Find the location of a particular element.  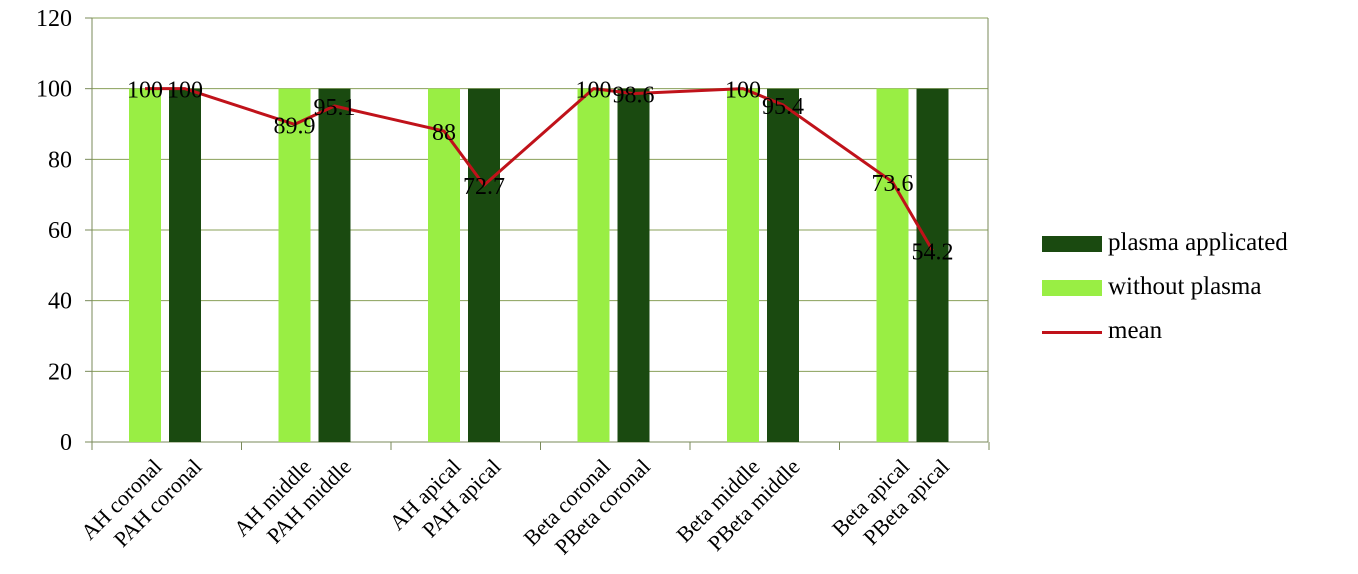

y-tick-label: 40 is located at coordinates (60, 302).